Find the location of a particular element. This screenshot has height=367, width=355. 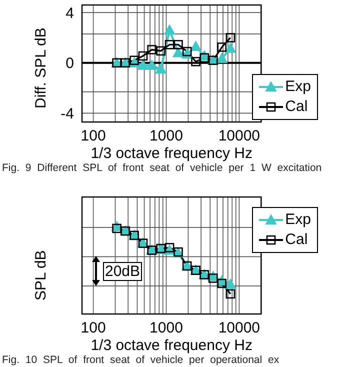

y-axis-title: Diff. SPL dB is located at coordinates (41, 68).